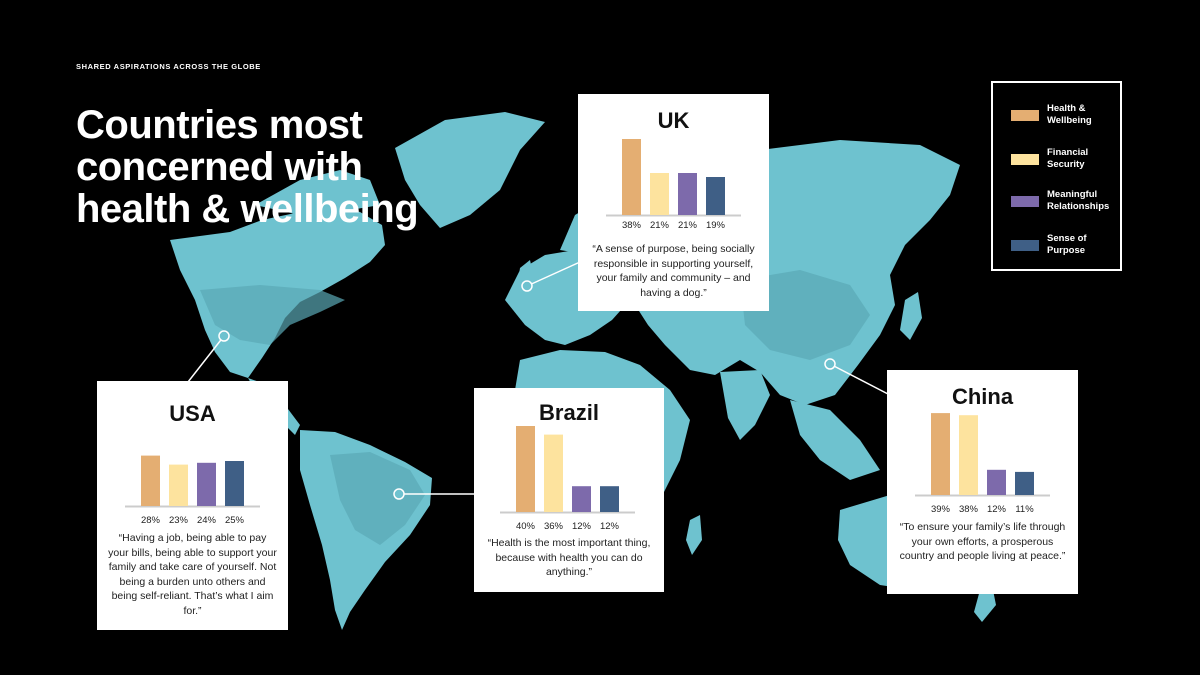 The height and width of the screenshot is (675, 1200). I want to click on legend-item-purpose: Sense of Purpose, so click(1064, 245).